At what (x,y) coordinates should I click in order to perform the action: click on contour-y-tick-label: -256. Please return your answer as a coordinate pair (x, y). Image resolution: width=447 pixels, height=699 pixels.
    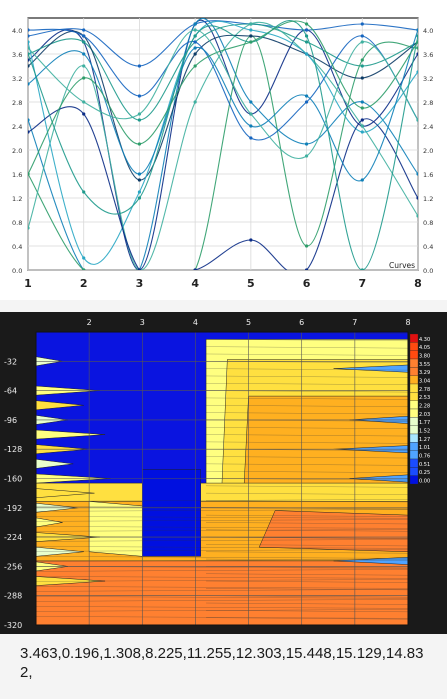
    Looking at the image, I should click on (13, 566).